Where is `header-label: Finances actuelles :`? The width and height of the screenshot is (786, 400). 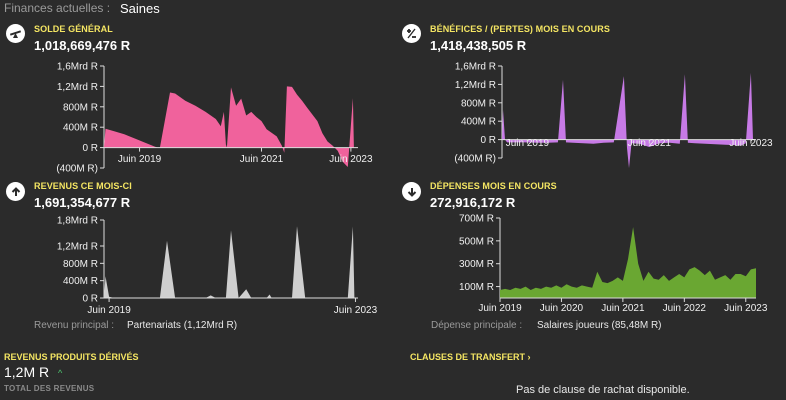 header-label: Finances actuelles : is located at coordinates (57, 8).